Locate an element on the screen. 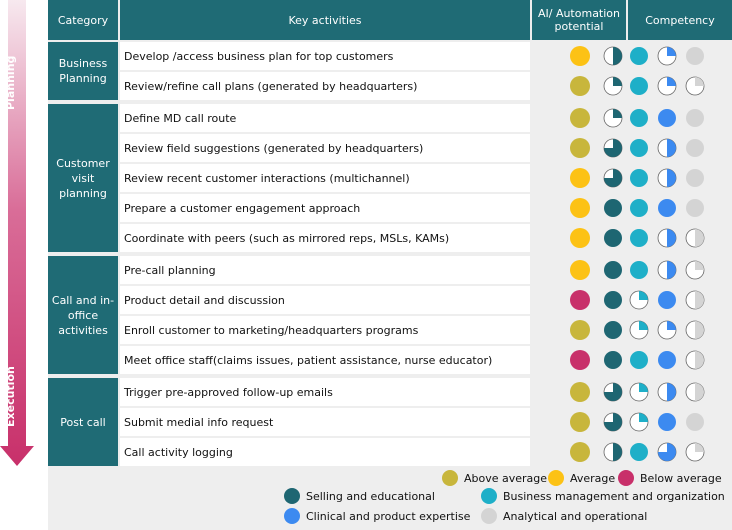 The width and height of the screenshot is (732, 530). header-ai-automation: AI/ Automation potential is located at coordinates (579, 20).